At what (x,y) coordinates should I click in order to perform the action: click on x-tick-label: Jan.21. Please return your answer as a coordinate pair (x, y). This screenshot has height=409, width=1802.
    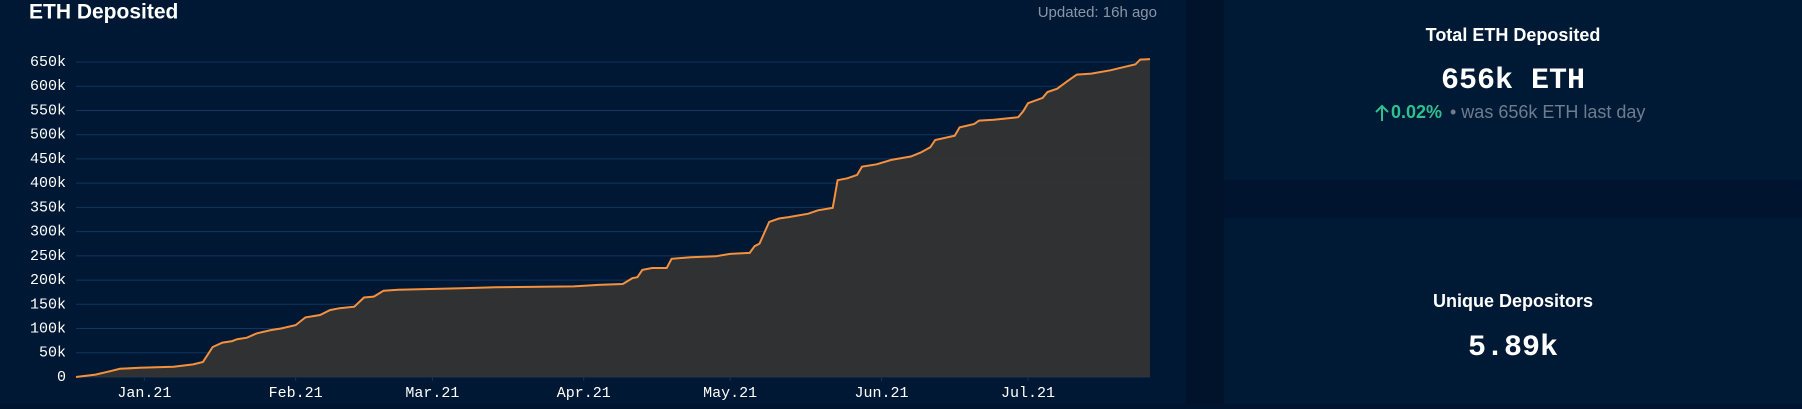
    Looking at the image, I should click on (144, 393).